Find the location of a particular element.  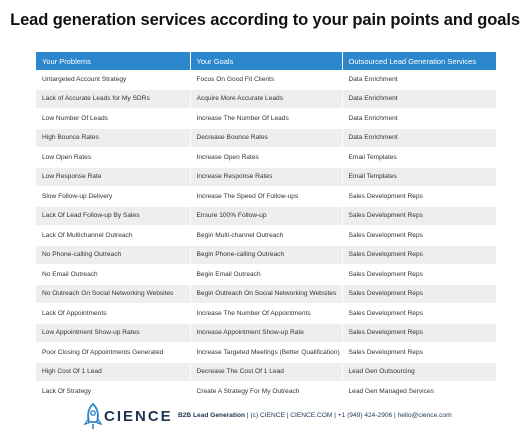

table-cell: Begin Phone-calling Outreach is located at coordinates (266, 255).